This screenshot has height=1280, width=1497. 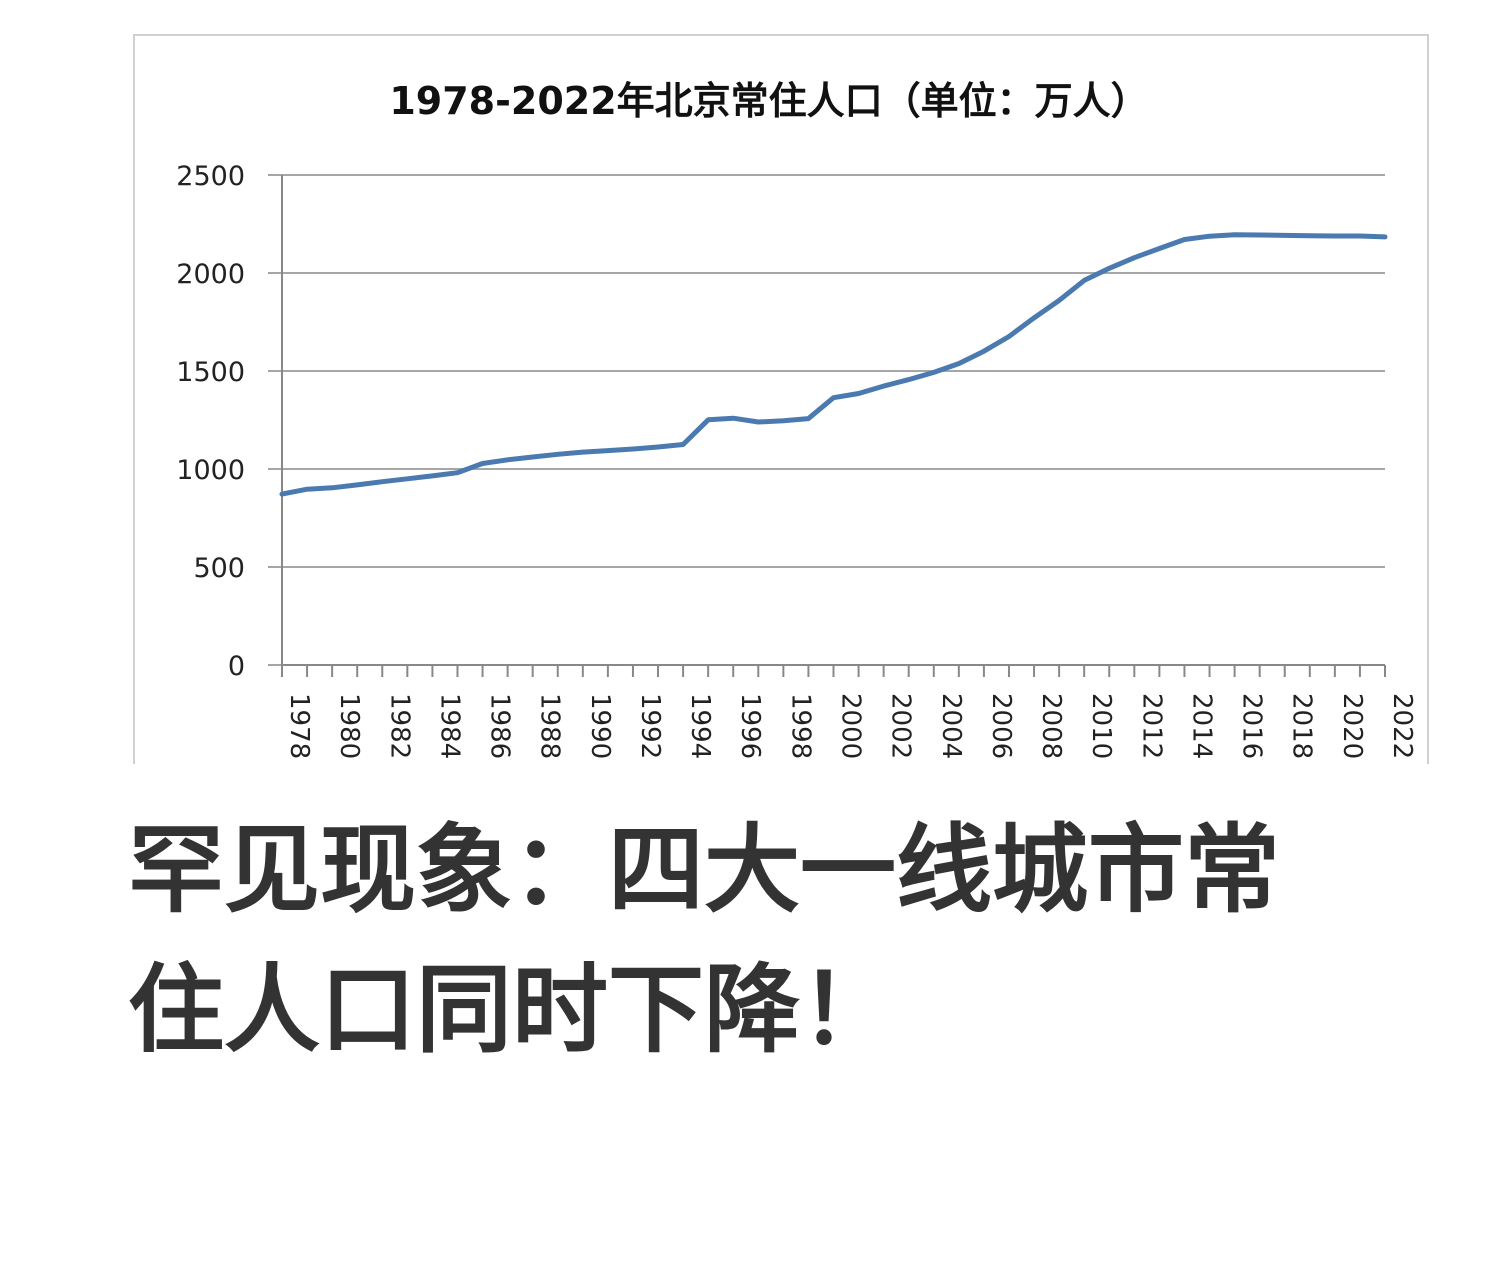 What do you see at coordinates (1352, 726) in the screenshot?
I see `x-tick-label: 2020` at bounding box center [1352, 726].